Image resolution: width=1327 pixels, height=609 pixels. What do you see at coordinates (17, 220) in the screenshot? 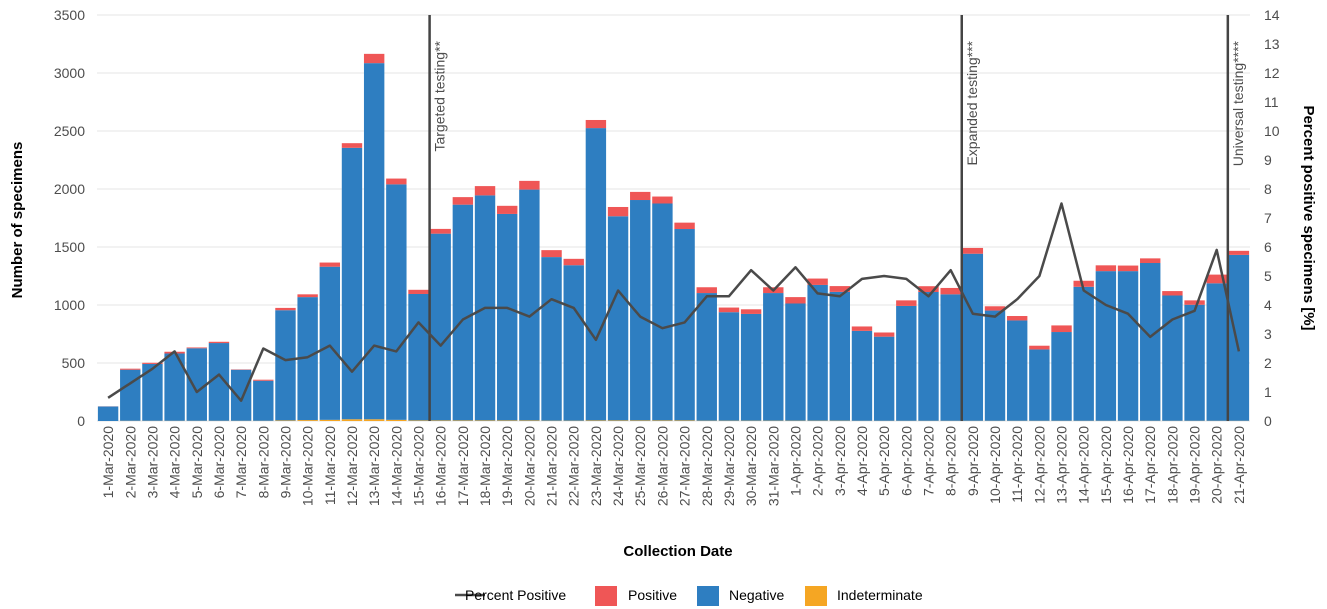
I see `y-axis-title: Number of specimens` at bounding box center [17, 220].